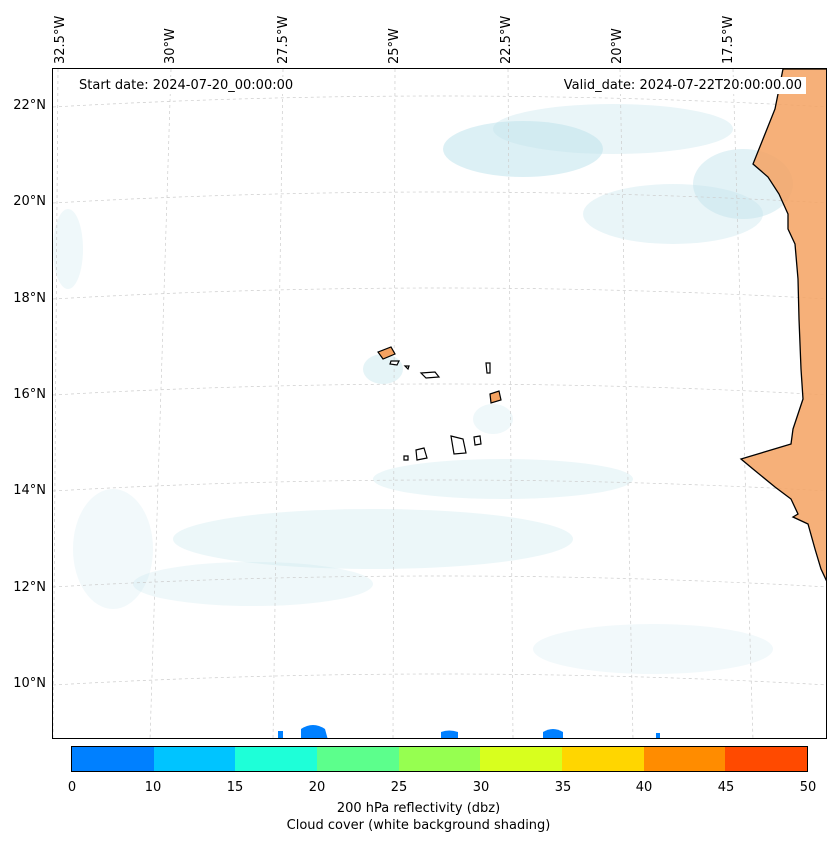 This screenshot has width=837, height=843. Describe the element at coordinates (153, 787) in the screenshot. I see `colorbar-tick: 10` at that location.